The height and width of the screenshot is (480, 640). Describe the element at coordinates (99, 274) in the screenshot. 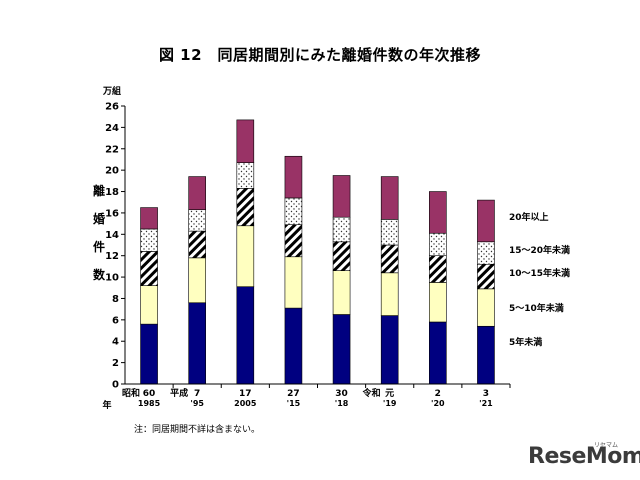

I see `y-axis-title-char: 数` at that location.